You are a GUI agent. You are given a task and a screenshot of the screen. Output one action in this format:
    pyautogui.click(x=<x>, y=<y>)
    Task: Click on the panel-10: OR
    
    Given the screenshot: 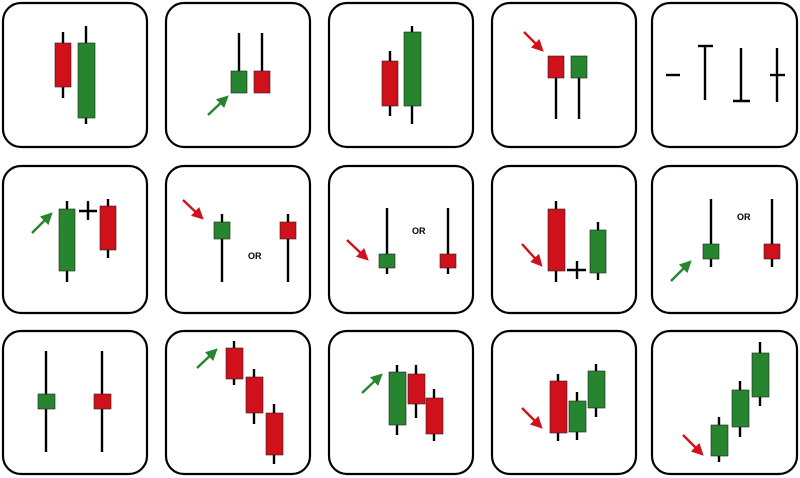 What is the action you would take?
    pyautogui.click(x=724, y=239)
    